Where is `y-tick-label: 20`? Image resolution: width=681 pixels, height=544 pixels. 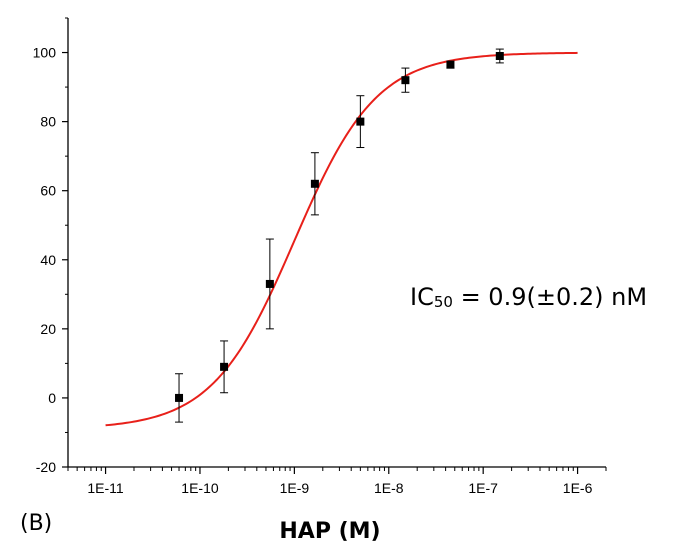
y-tick-label: 20 is located at coordinates (48, 329).